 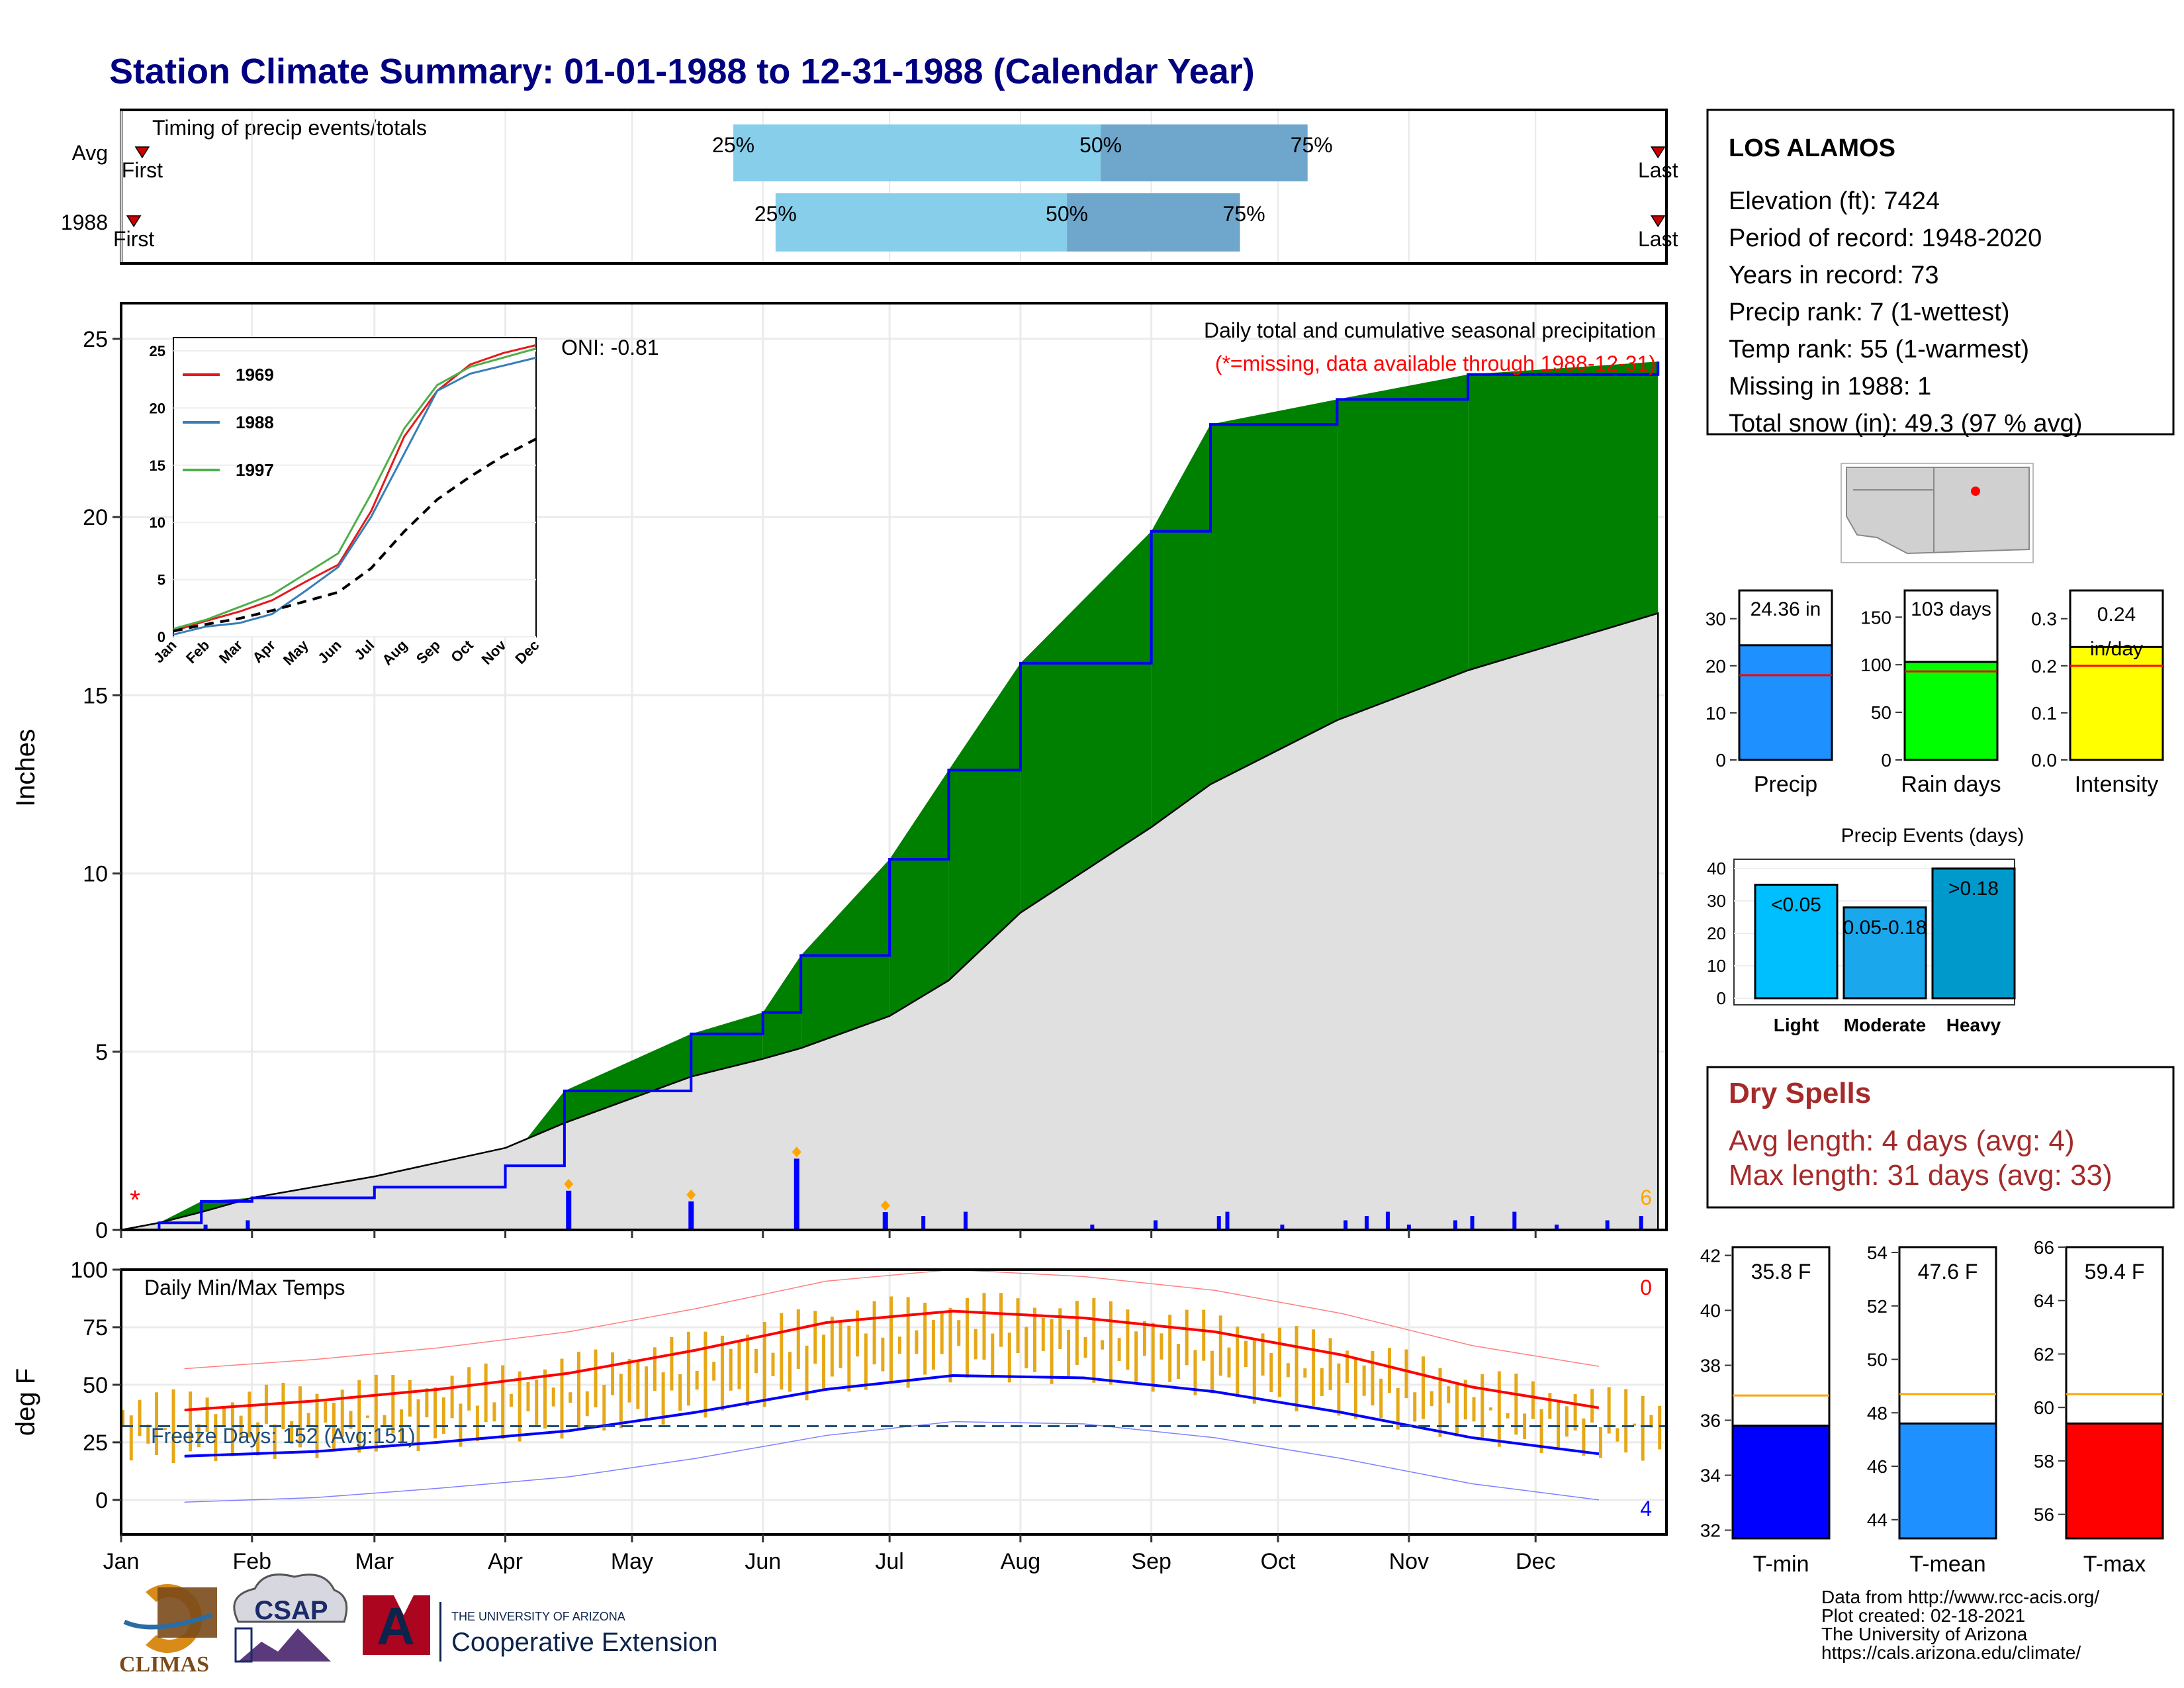 What do you see at coordinates (95, 874) in the screenshot?
I see `precip-y-tick: 10` at bounding box center [95, 874].